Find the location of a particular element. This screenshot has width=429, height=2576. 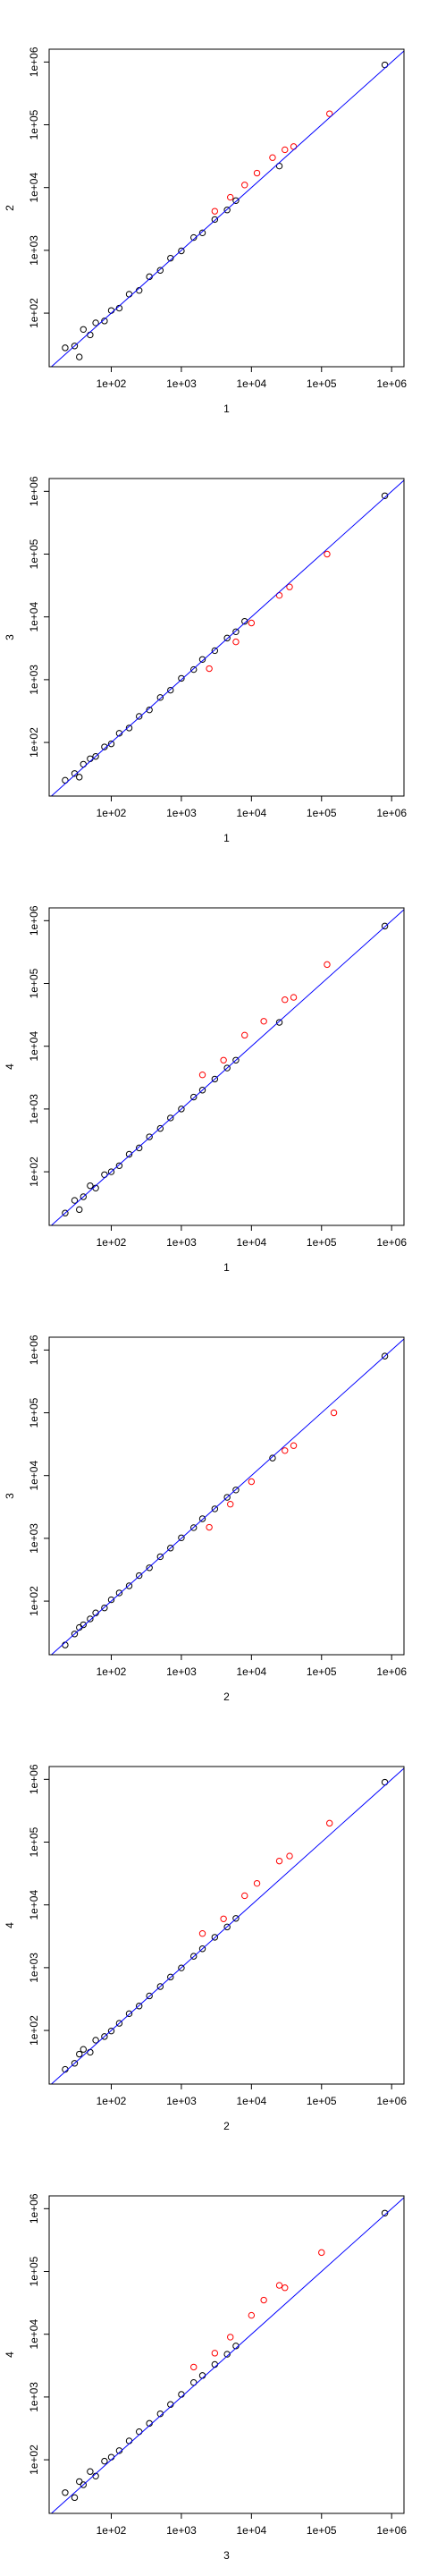

y-tick-label: 1e+03 is located at coordinates (34, 1968).